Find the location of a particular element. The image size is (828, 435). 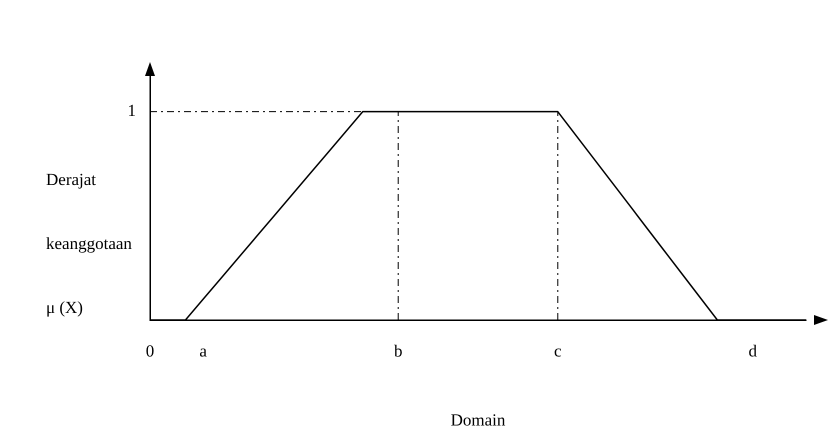

ref-line-label: 1 is located at coordinates (132, 110).